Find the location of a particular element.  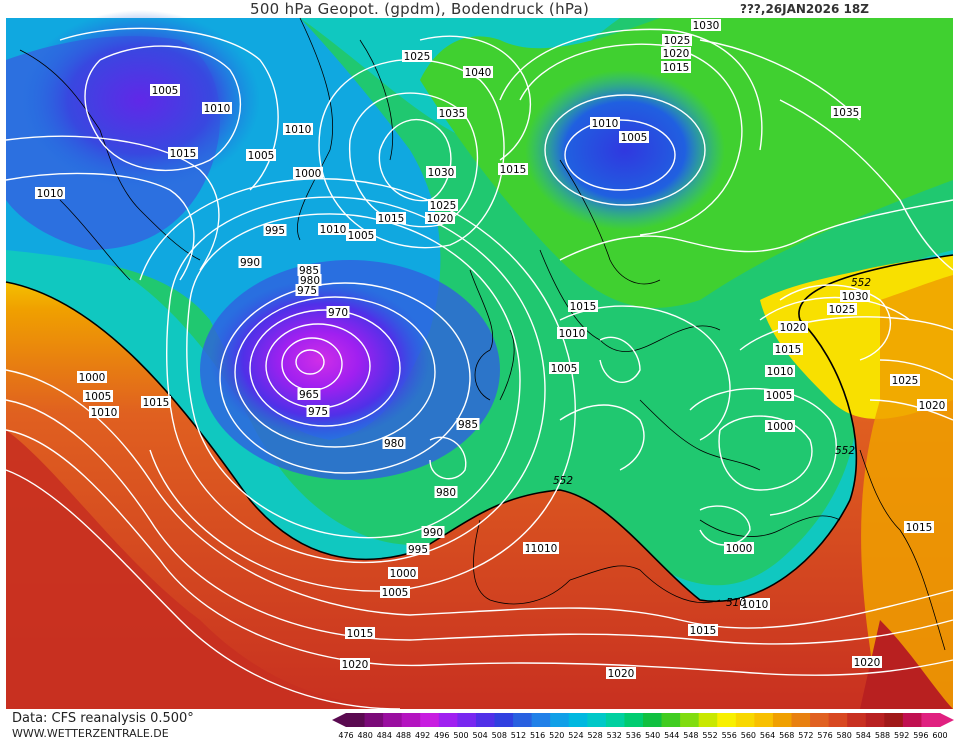

legend-tick: 540 is located at coordinates (652, 735).